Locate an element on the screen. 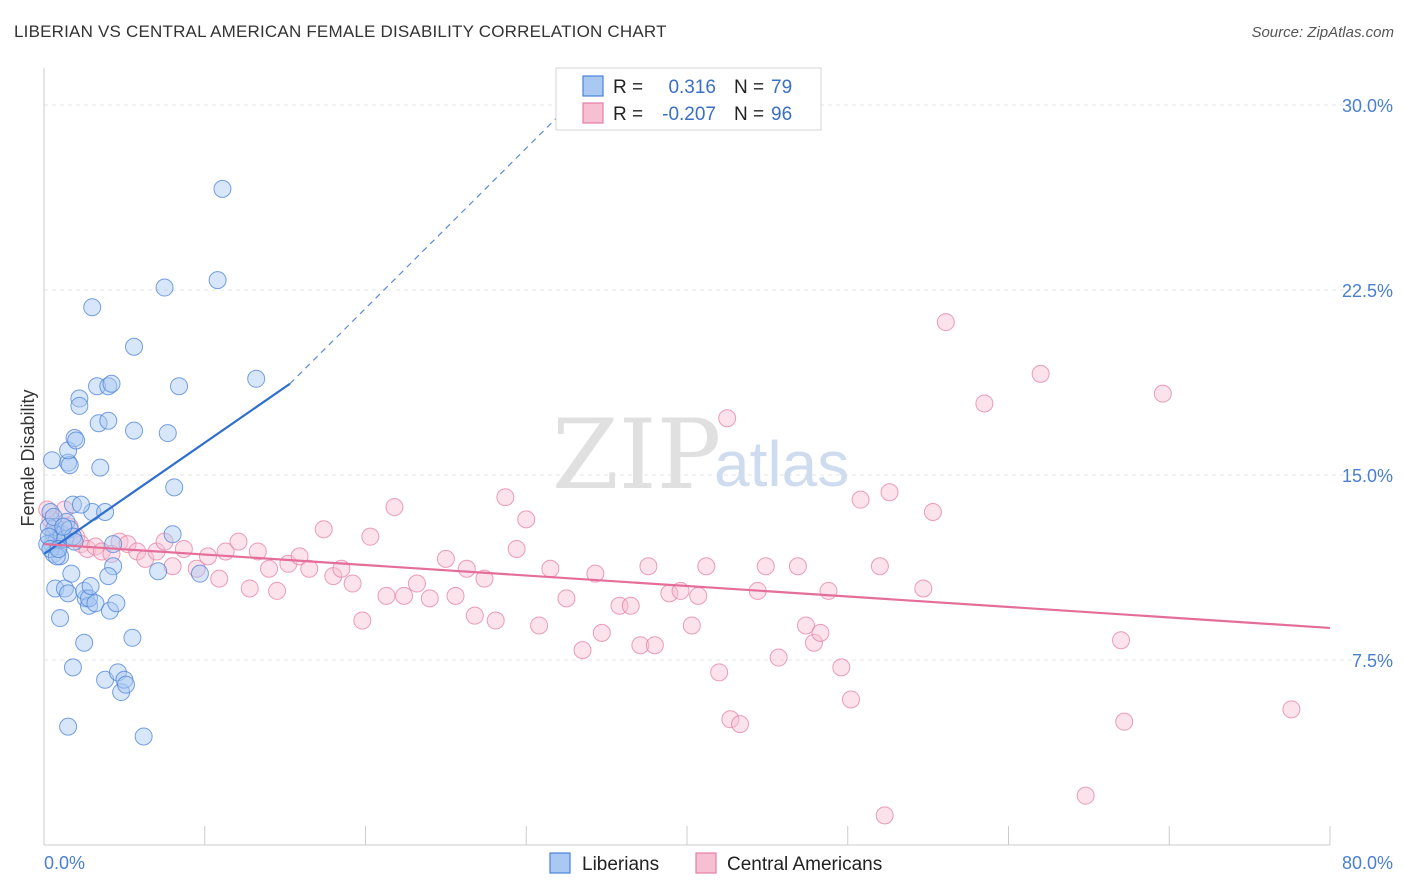 The width and height of the screenshot is (1406, 892). stats-legend-n-value-liberians: 79 is located at coordinates (781, 87).